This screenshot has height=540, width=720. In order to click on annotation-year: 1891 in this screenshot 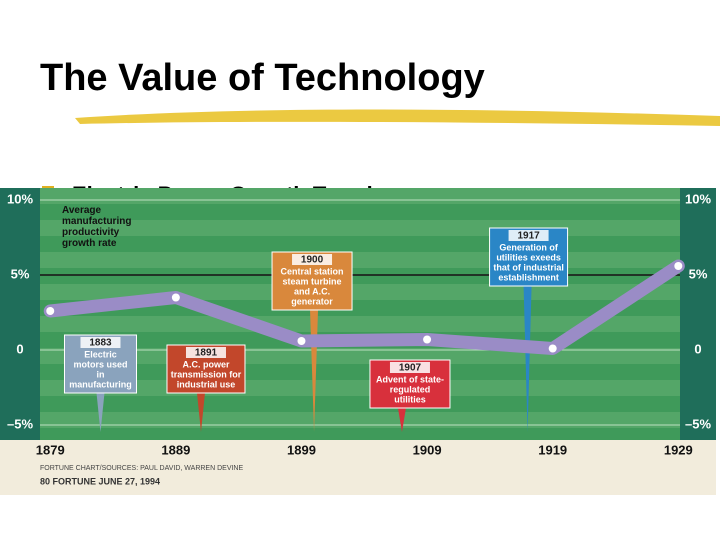, I will do `click(206, 353)`.